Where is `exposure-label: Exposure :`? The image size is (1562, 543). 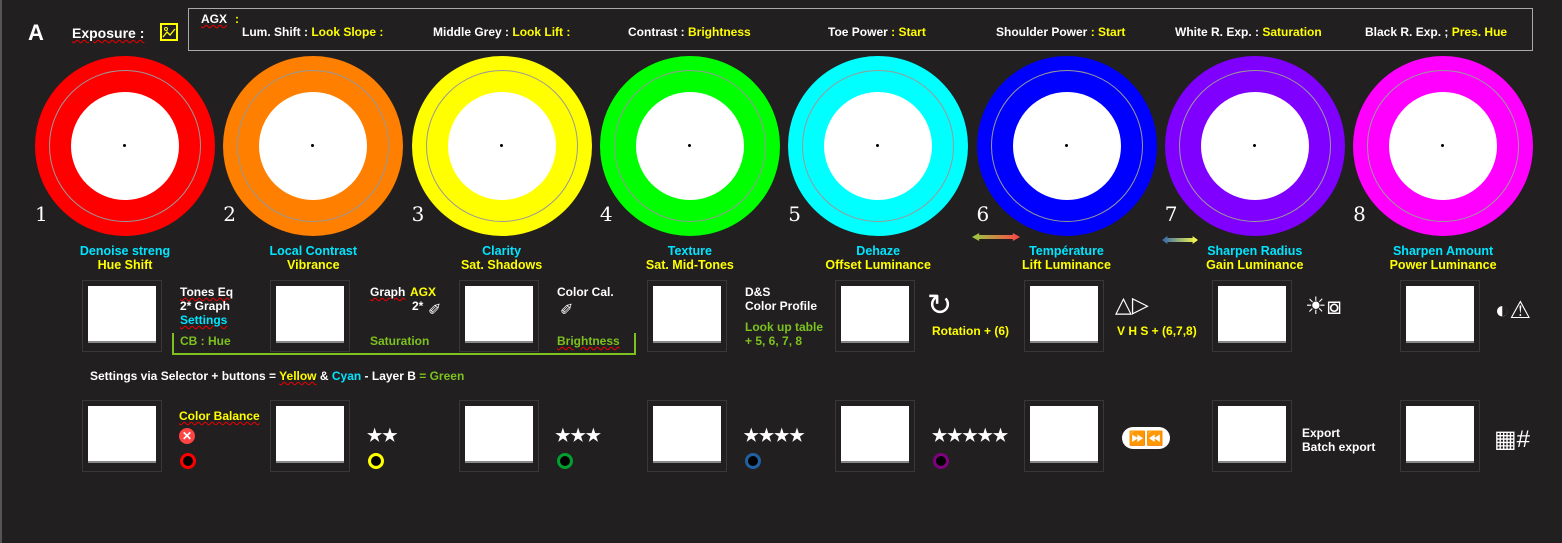 exposure-label: Exposure : is located at coordinates (108, 33).